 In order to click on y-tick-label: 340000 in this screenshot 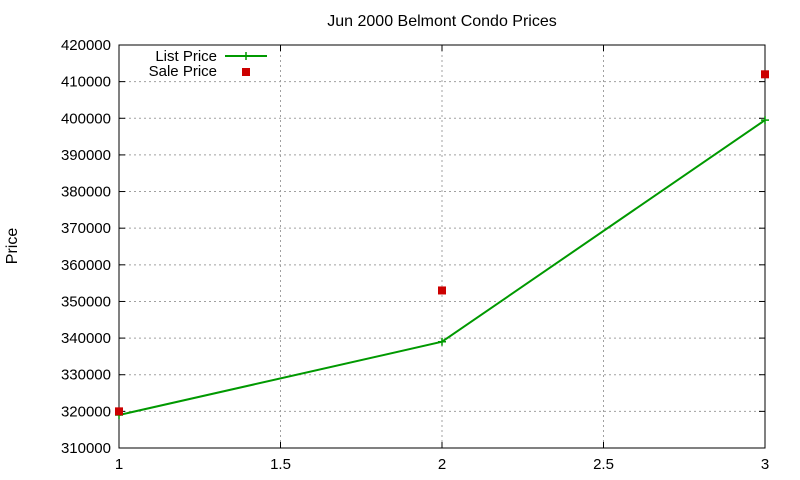, I will do `click(86, 338)`.